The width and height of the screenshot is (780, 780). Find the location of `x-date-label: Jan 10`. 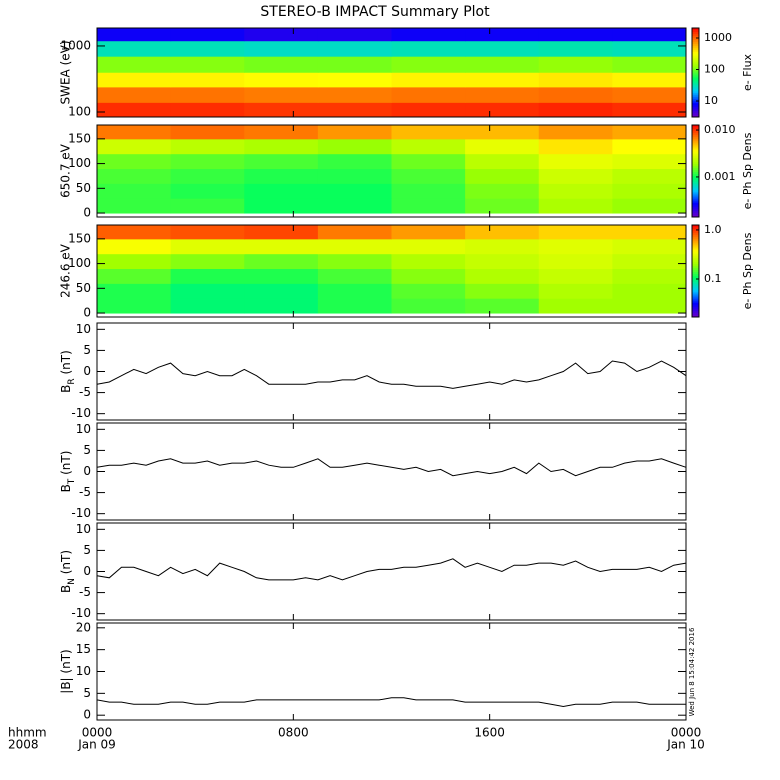

x-date-label: Jan 10 is located at coordinates (685, 745).